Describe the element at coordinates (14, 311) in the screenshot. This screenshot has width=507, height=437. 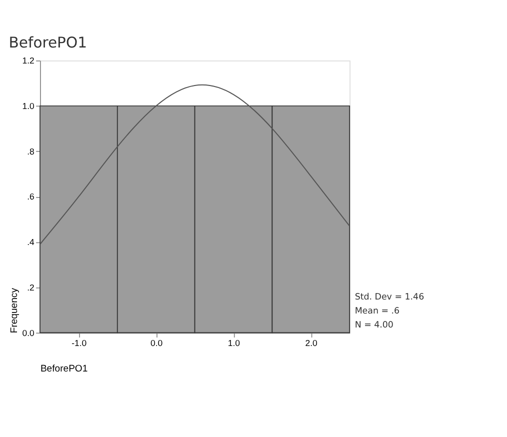
I see `y-axis-title: Frequency` at that location.